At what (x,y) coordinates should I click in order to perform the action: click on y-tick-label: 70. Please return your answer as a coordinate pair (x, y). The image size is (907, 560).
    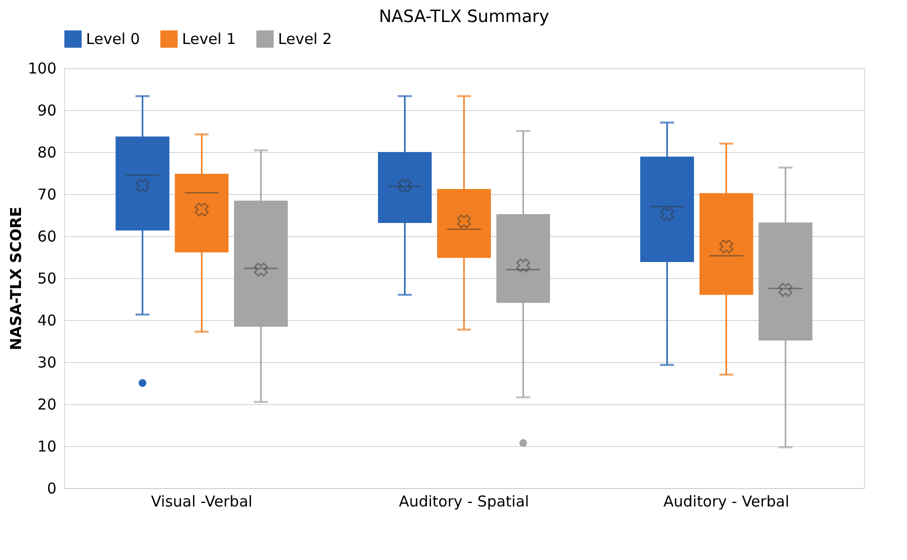
    Looking at the image, I should click on (46, 195).